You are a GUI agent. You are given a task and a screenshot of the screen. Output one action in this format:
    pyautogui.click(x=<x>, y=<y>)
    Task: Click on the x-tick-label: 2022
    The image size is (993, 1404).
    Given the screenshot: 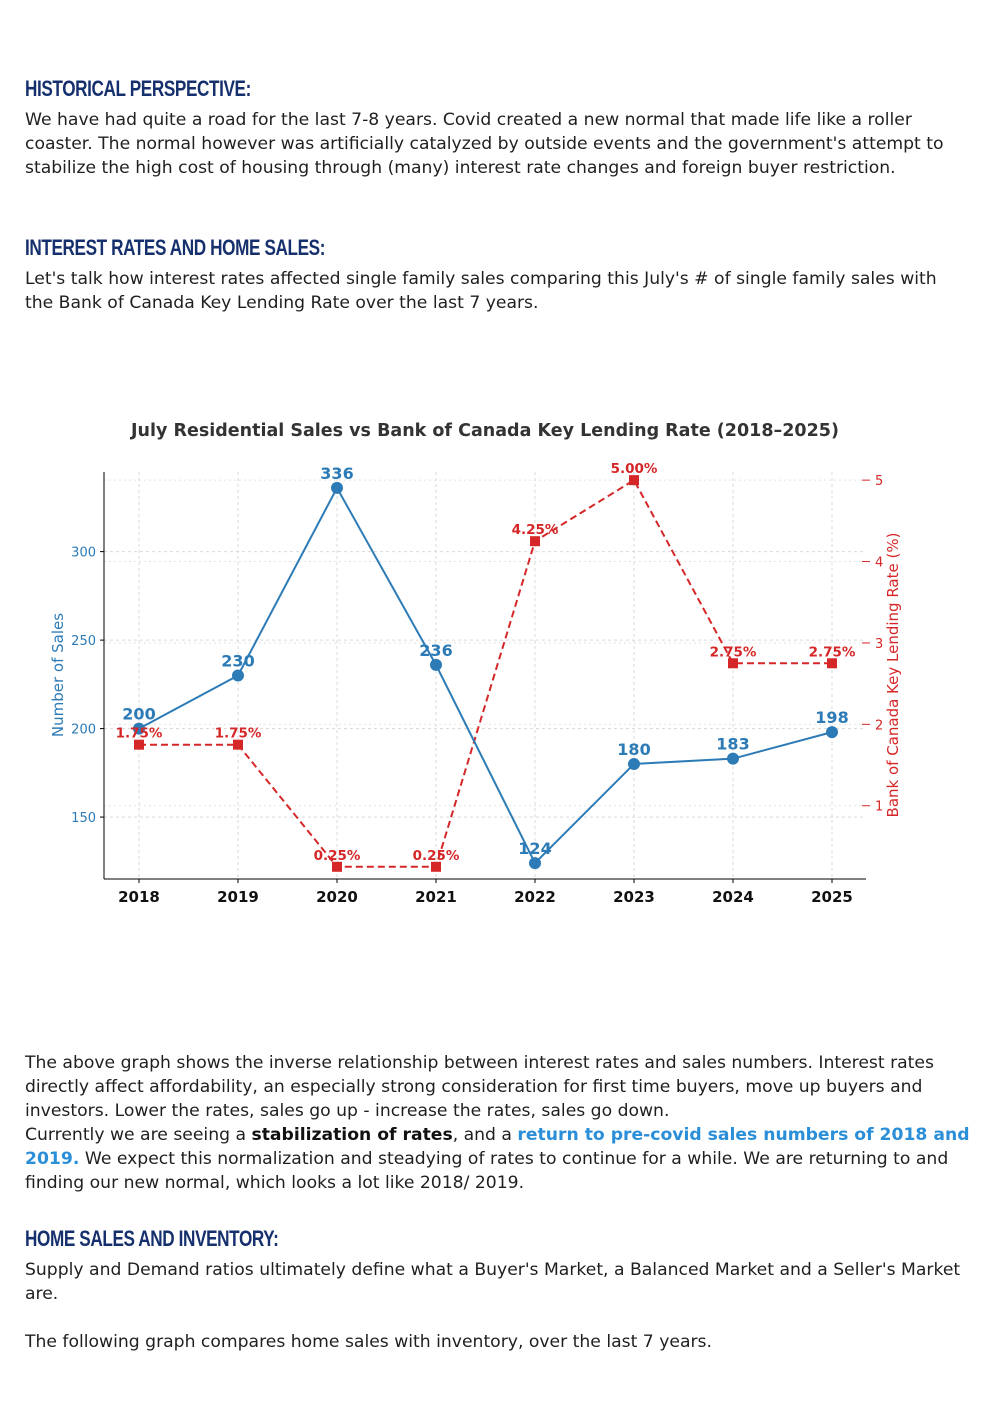 What is the action you would take?
    pyautogui.click(x=535, y=897)
    